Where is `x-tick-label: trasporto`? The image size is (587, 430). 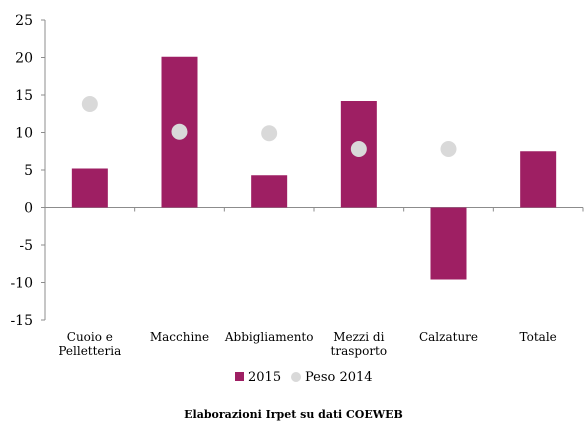
x-tick-label: trasporto is located at coordinates (359, 351).